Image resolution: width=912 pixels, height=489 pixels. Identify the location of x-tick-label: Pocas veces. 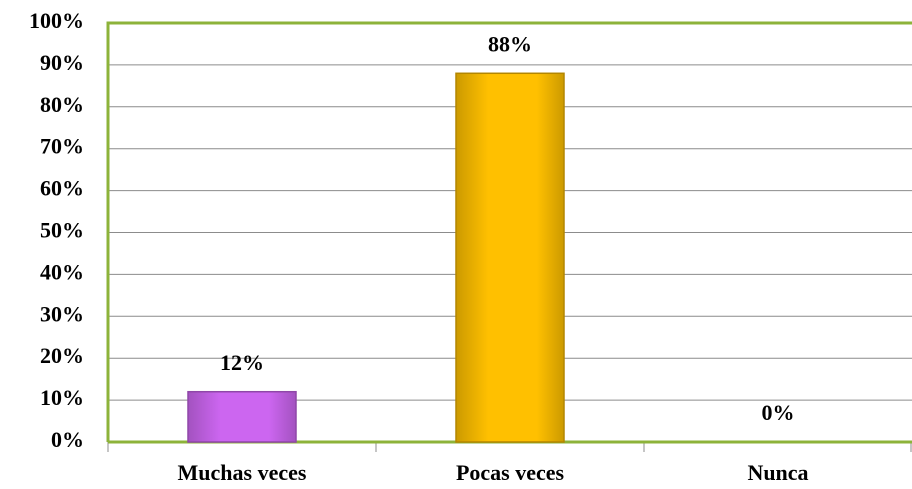
(510, 472).